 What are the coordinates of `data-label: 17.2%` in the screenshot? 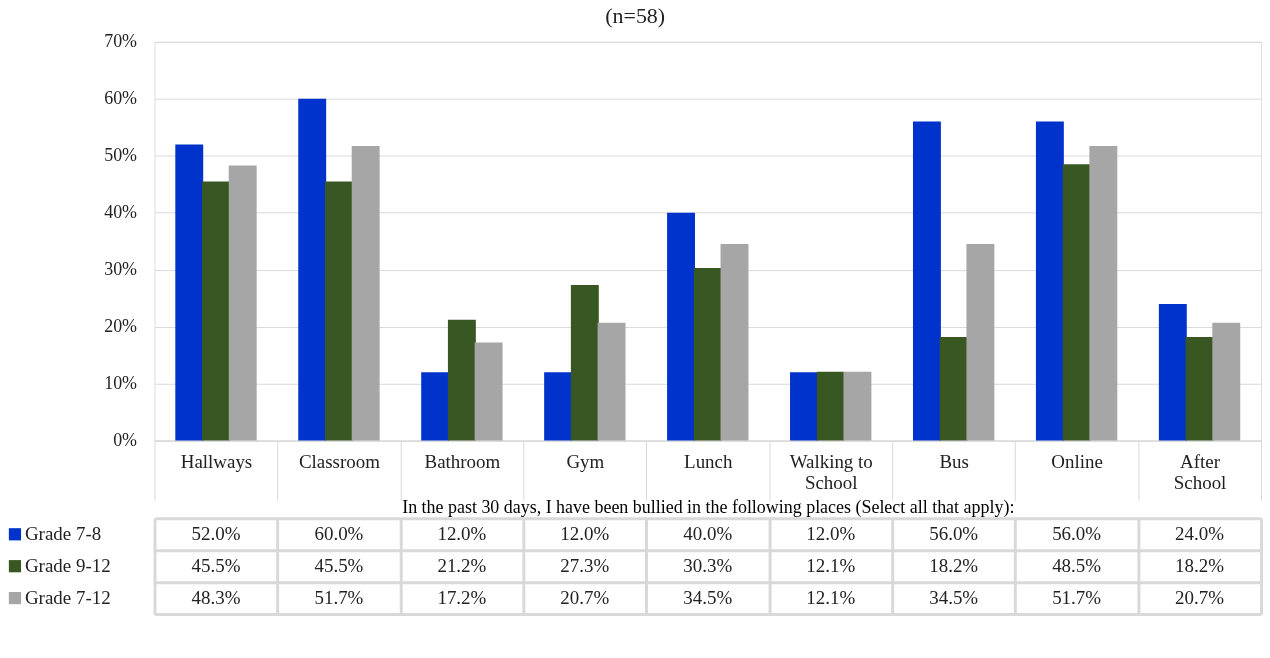 It's located at (462, 598).